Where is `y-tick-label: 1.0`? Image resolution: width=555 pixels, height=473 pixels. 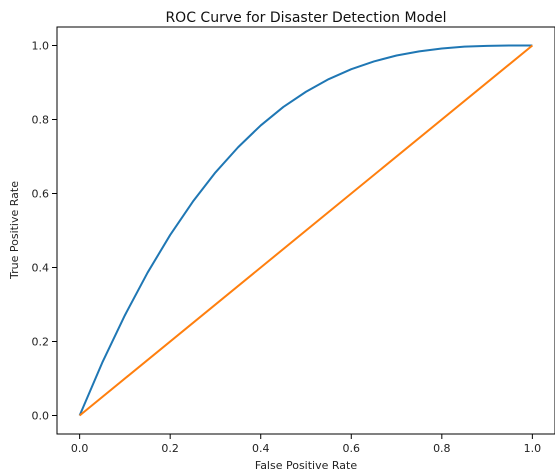
y-tick-label: 1.0 is located at coordinates (41, 46).